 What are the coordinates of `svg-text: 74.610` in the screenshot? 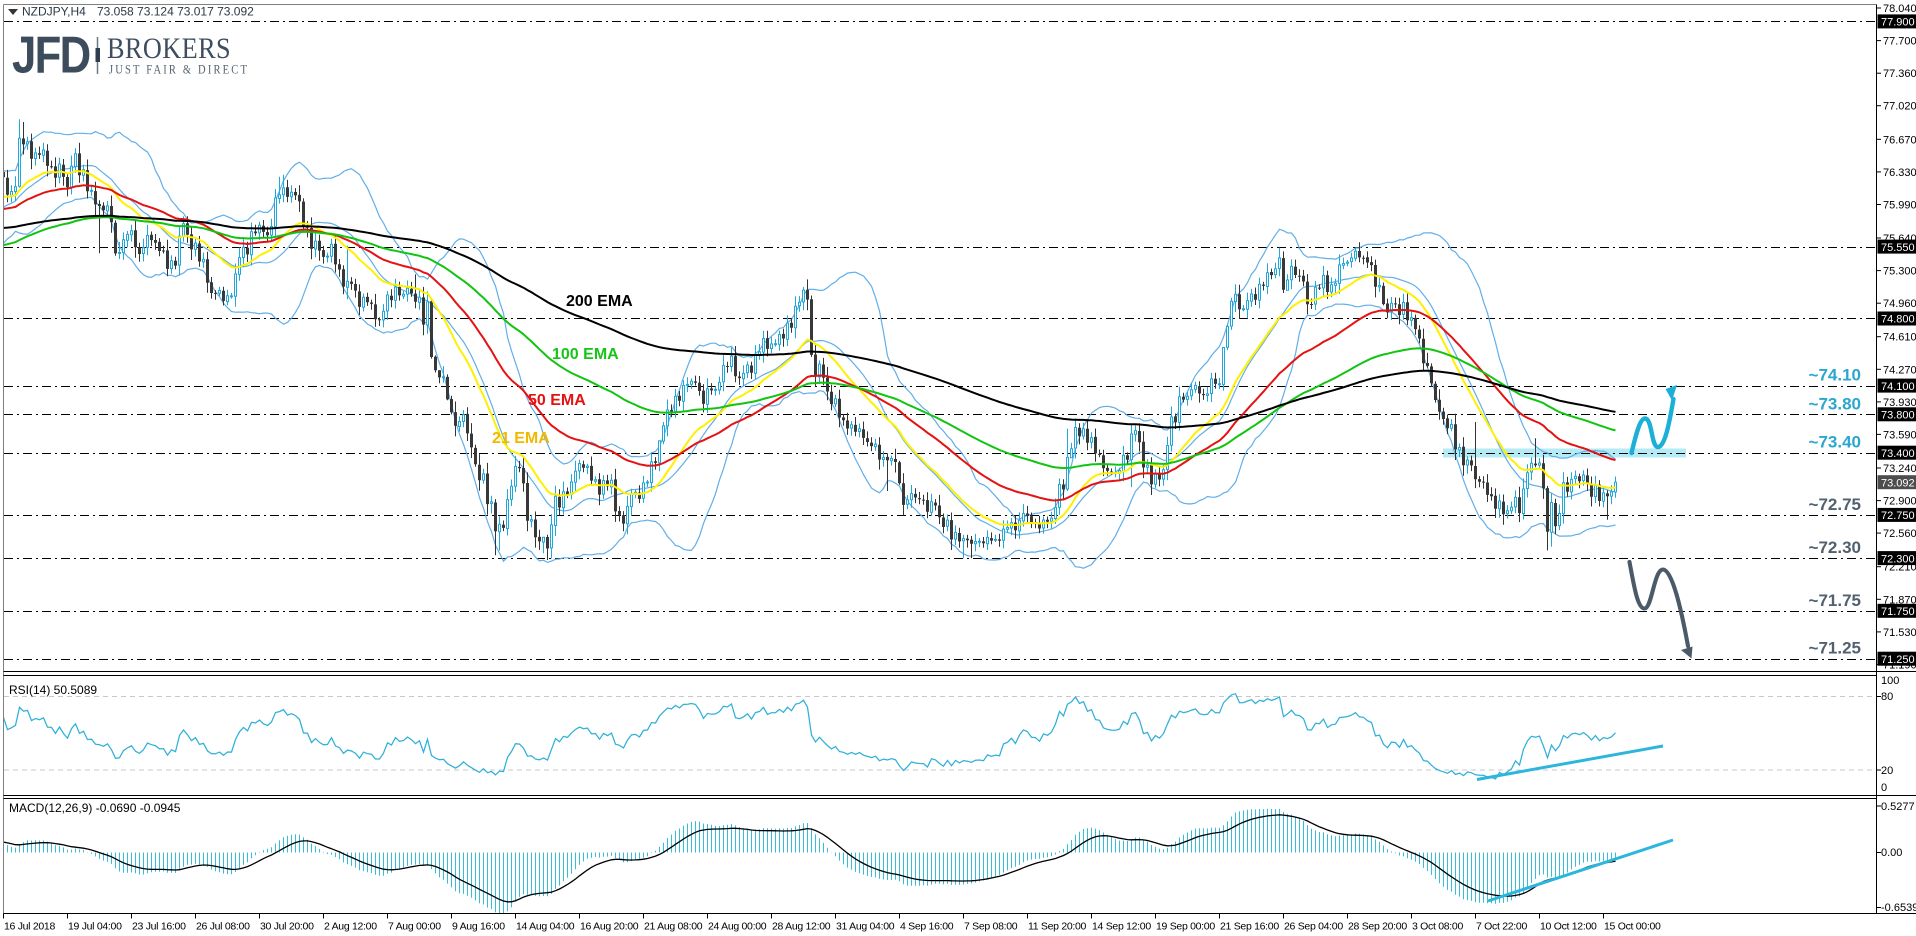 It's located at (1899, 338).